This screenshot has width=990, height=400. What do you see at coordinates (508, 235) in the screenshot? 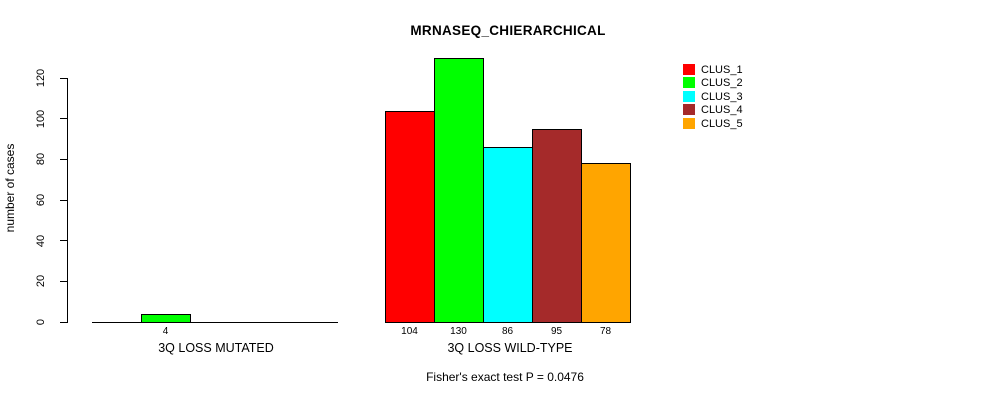
I see `bar-clus_3-group2` at bounding box center [508, 235].